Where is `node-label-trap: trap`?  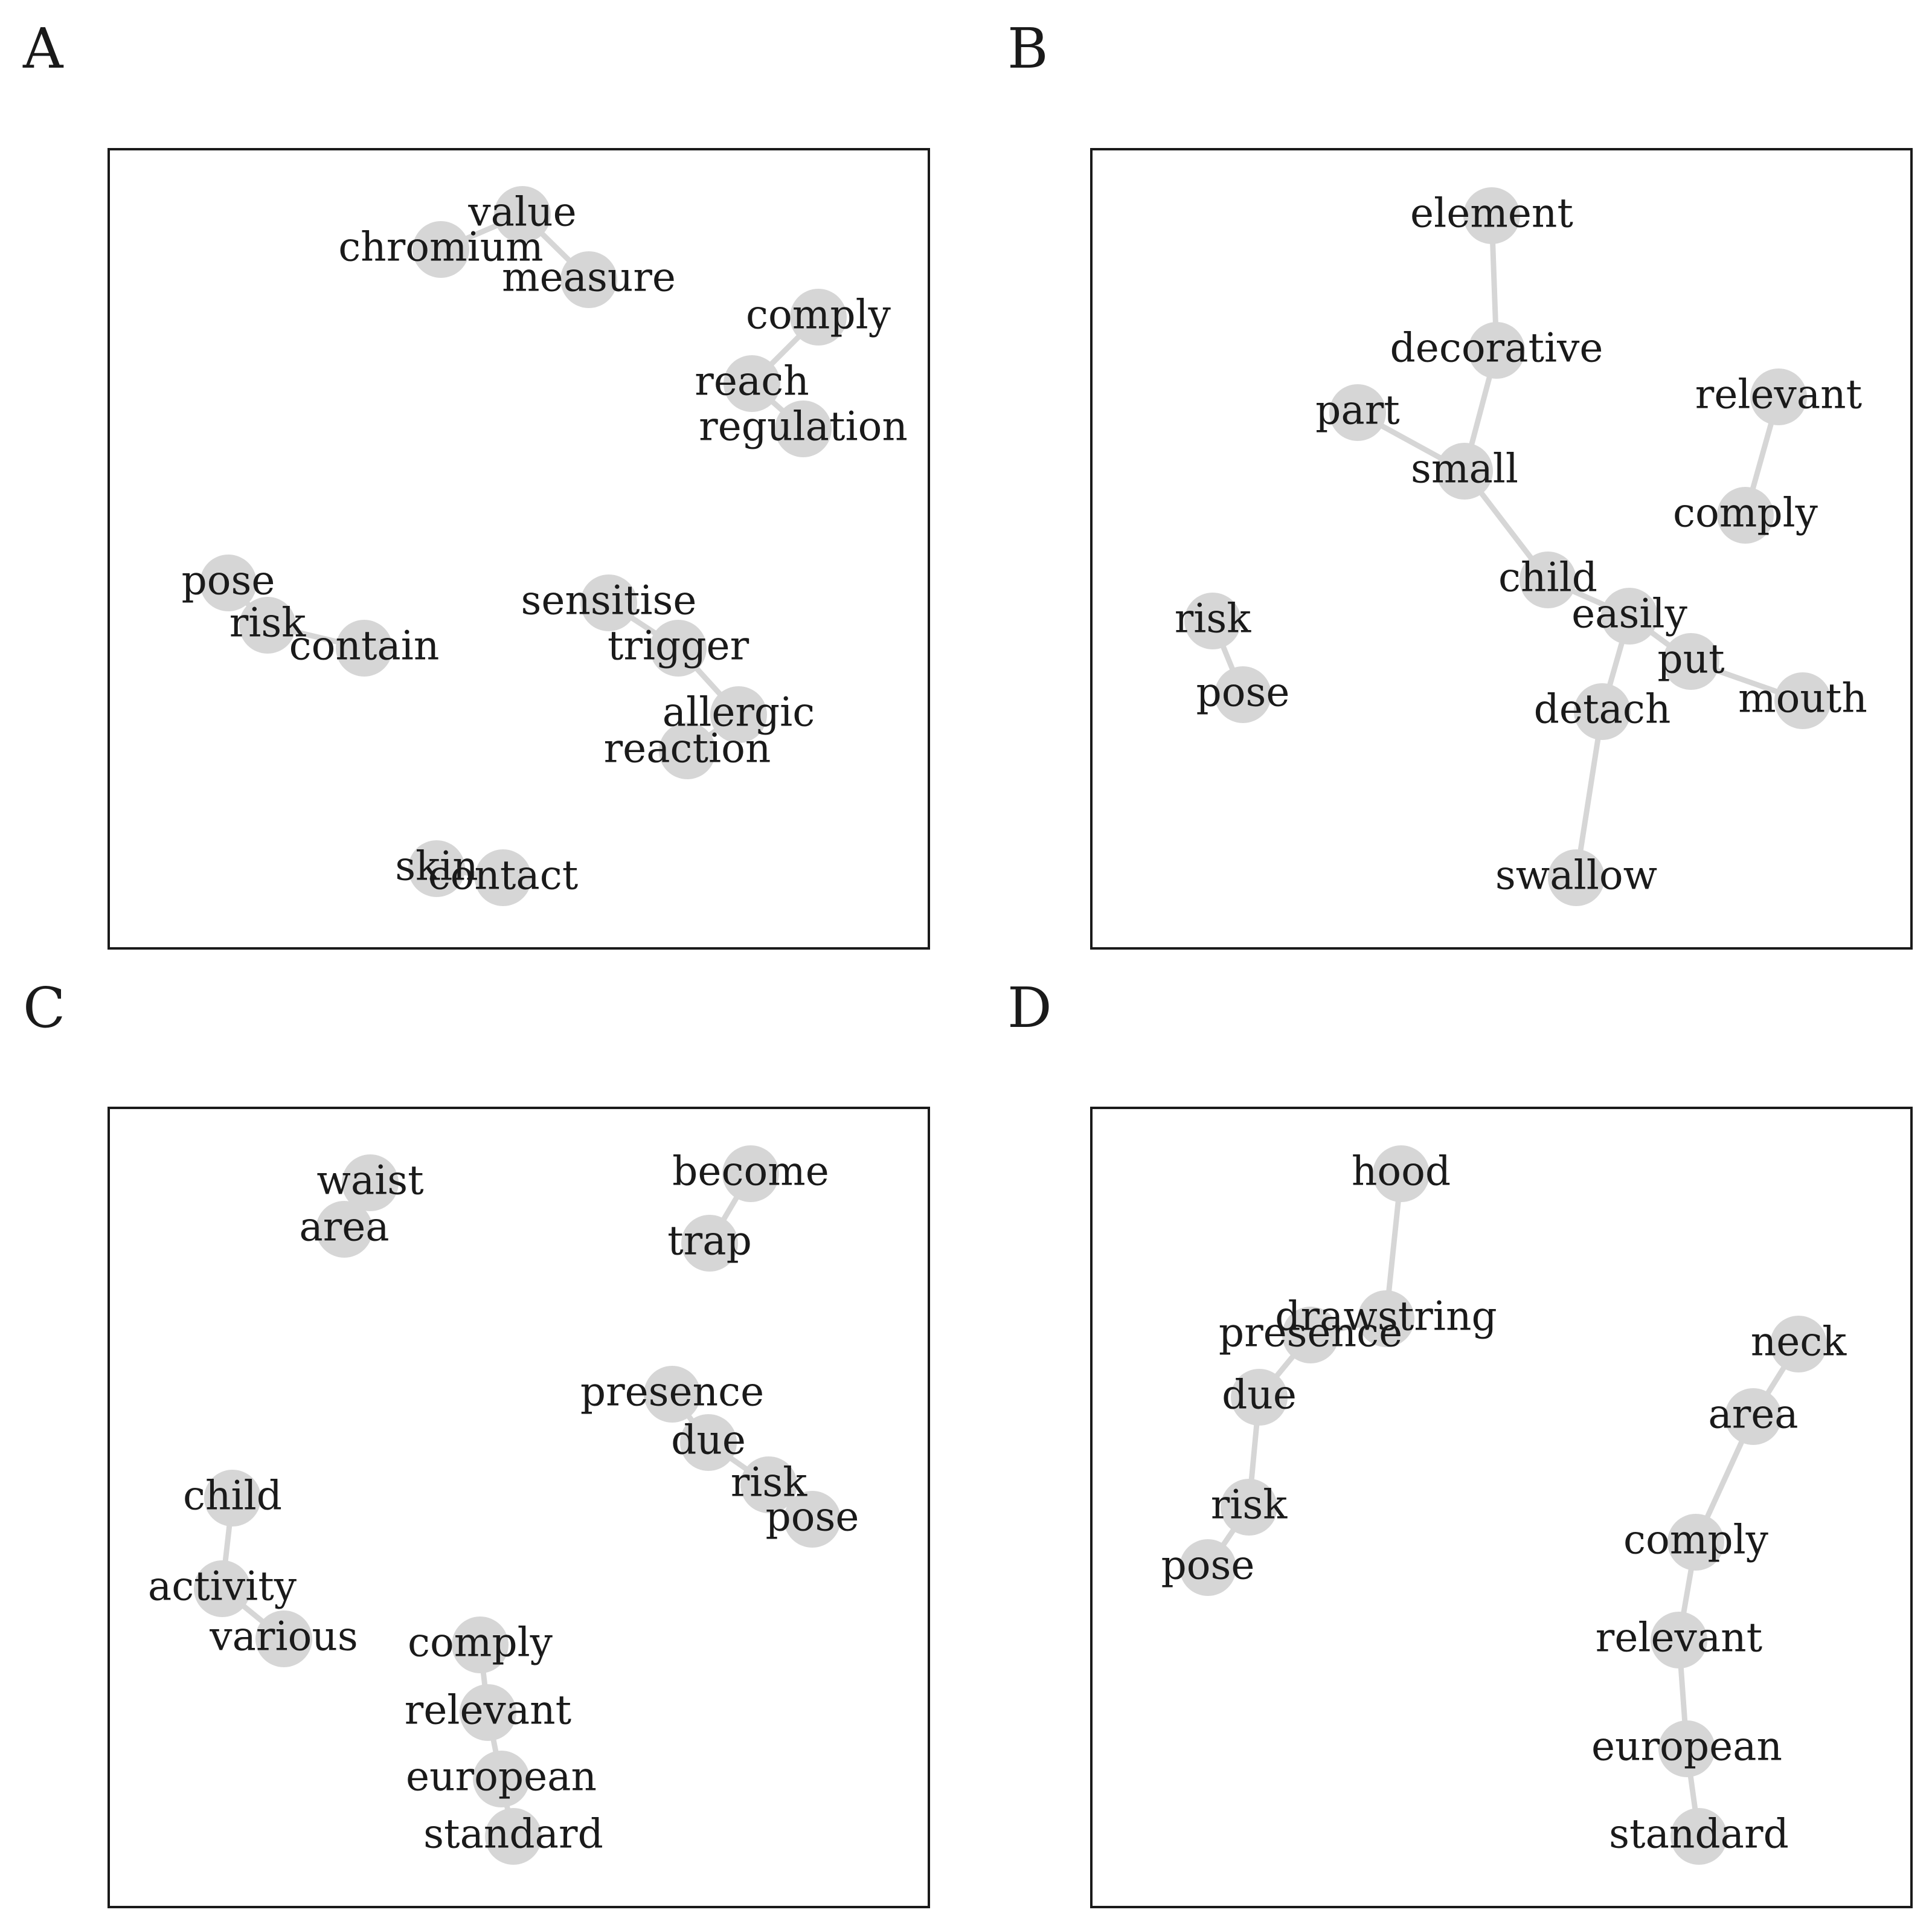 node-label-trap: trap is located at coordinates (709, 1241).